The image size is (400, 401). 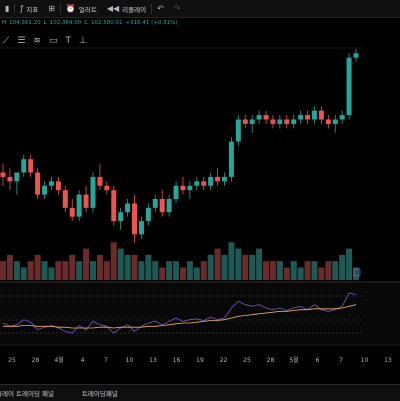 I want to click on rsi-line, so click(x=179, y=313).